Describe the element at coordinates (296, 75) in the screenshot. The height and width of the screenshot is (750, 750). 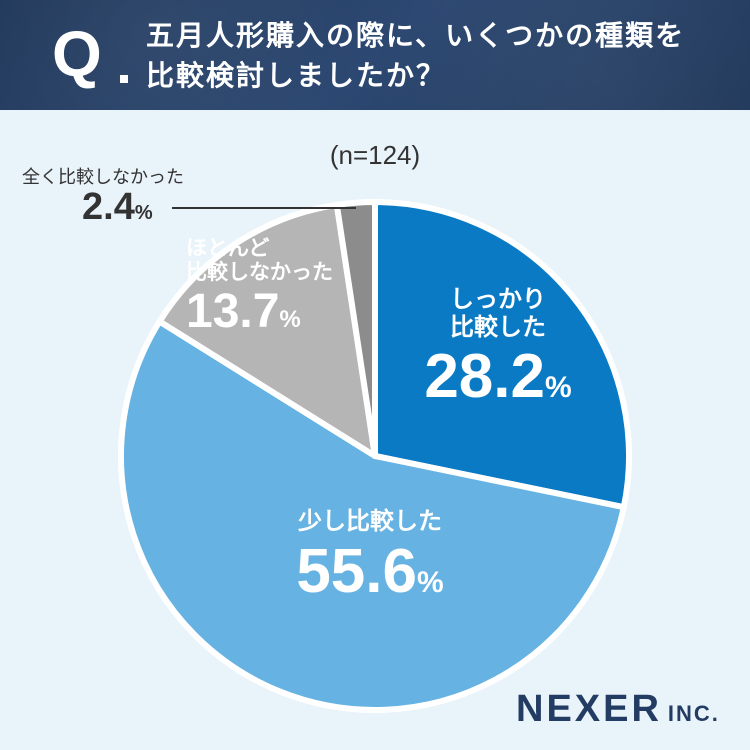
I see `question-line-2: 比較検討しましたか？` at that location.